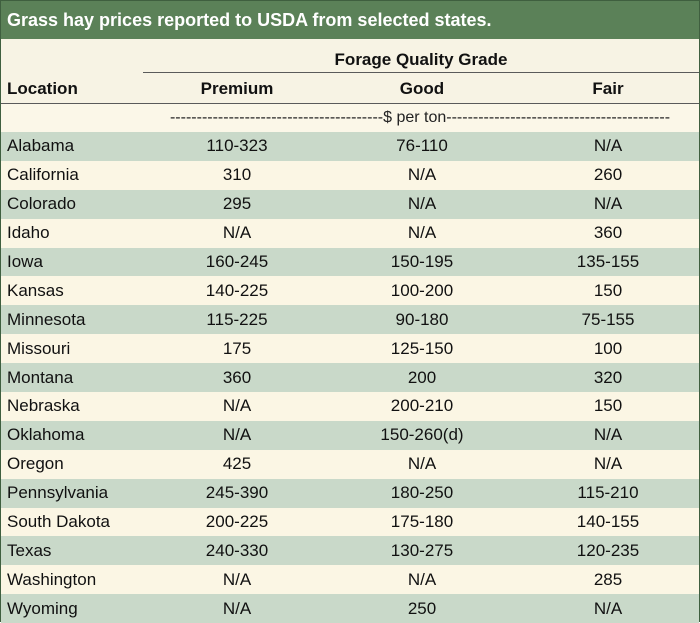 The image size is (700, 623). I want to click on table-header, so click(350, 71).